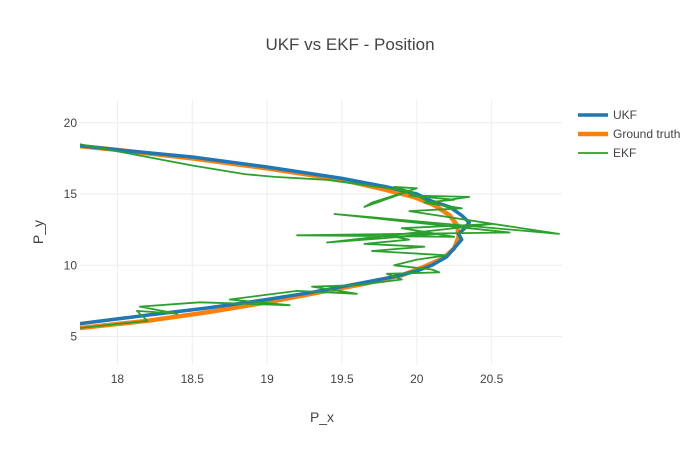 This screenshot has width=700, height=450. I want to click on y-axis-label: P_y, so click(38, 232).